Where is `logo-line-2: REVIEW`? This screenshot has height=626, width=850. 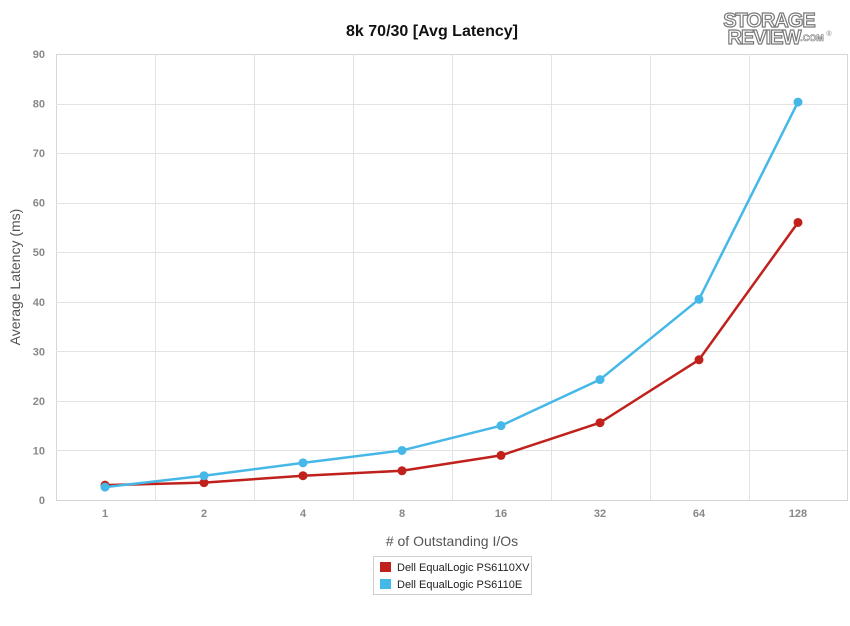 logo-line-2: REVIEW is located at coordinates (765, 38).